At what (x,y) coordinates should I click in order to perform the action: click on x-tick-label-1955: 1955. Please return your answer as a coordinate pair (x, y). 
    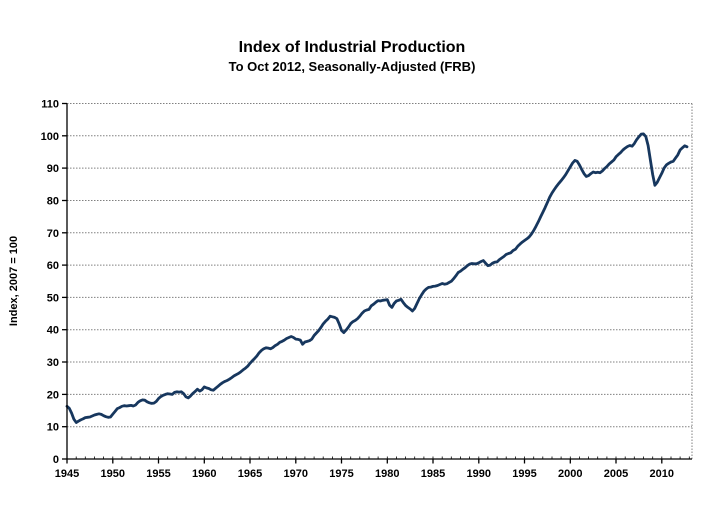
    Looking at the image, I should click on (158, 474).